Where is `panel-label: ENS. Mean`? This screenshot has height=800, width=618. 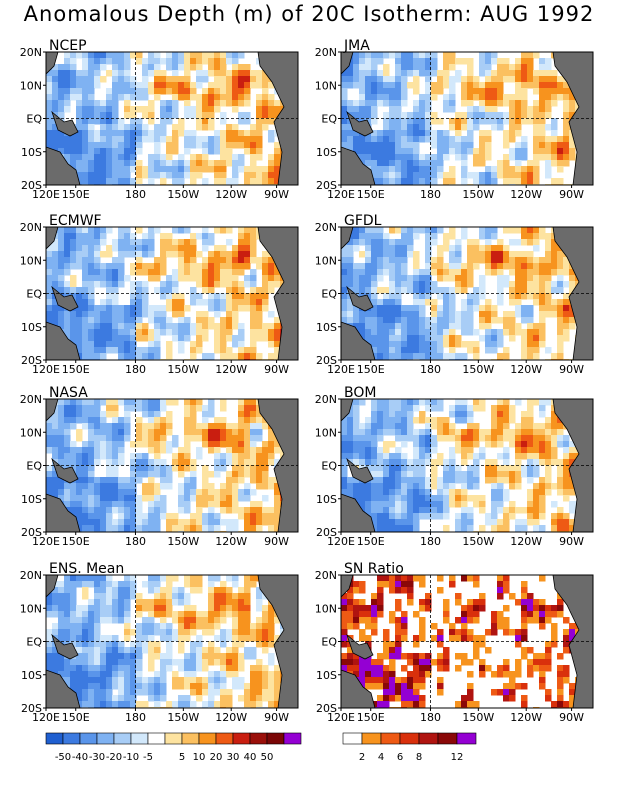
panel-label: ENS. Mean is located at coordinates (86, 569).